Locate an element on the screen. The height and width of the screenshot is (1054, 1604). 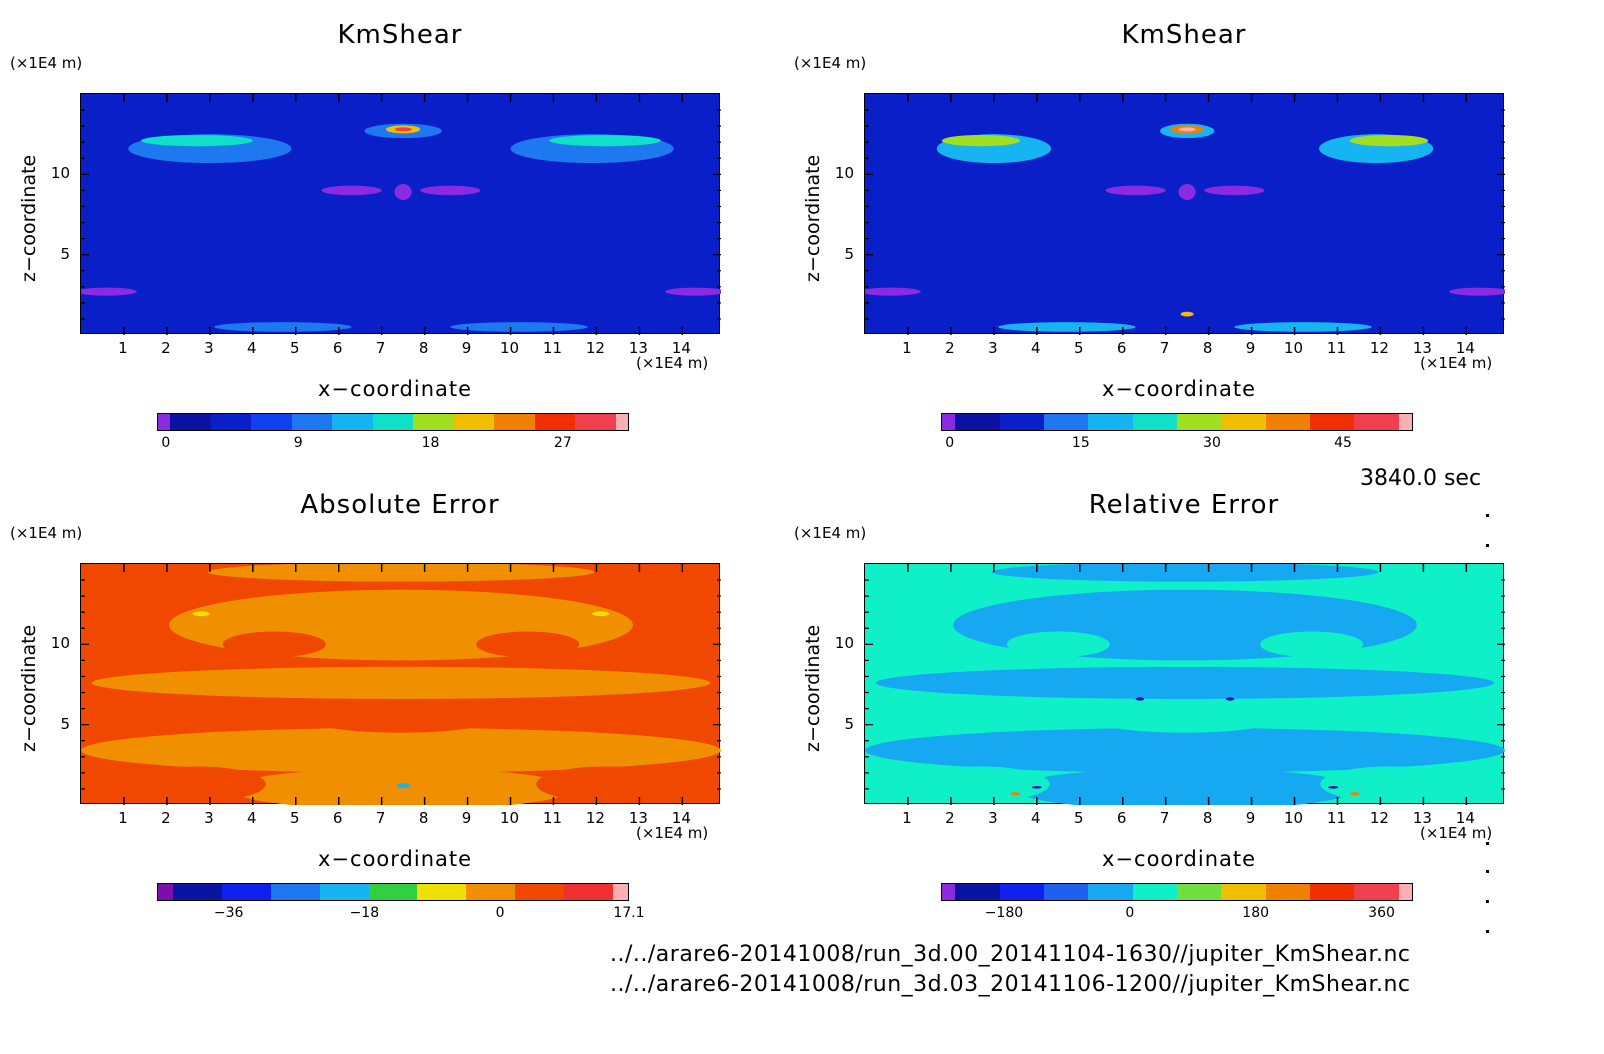
chart-title: Relative Error is located at coordinates (1184, 505).